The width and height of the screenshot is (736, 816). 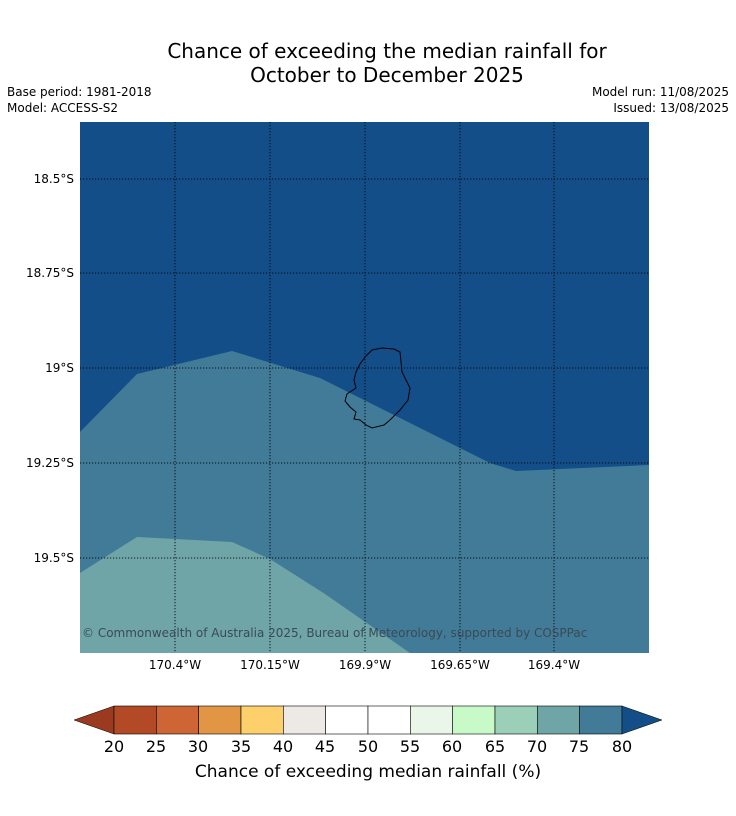 What do you see at coordinates (270, 665) in the screenshot?
I see `lon-label: 170.15°W` at bounding box center [270, 665].